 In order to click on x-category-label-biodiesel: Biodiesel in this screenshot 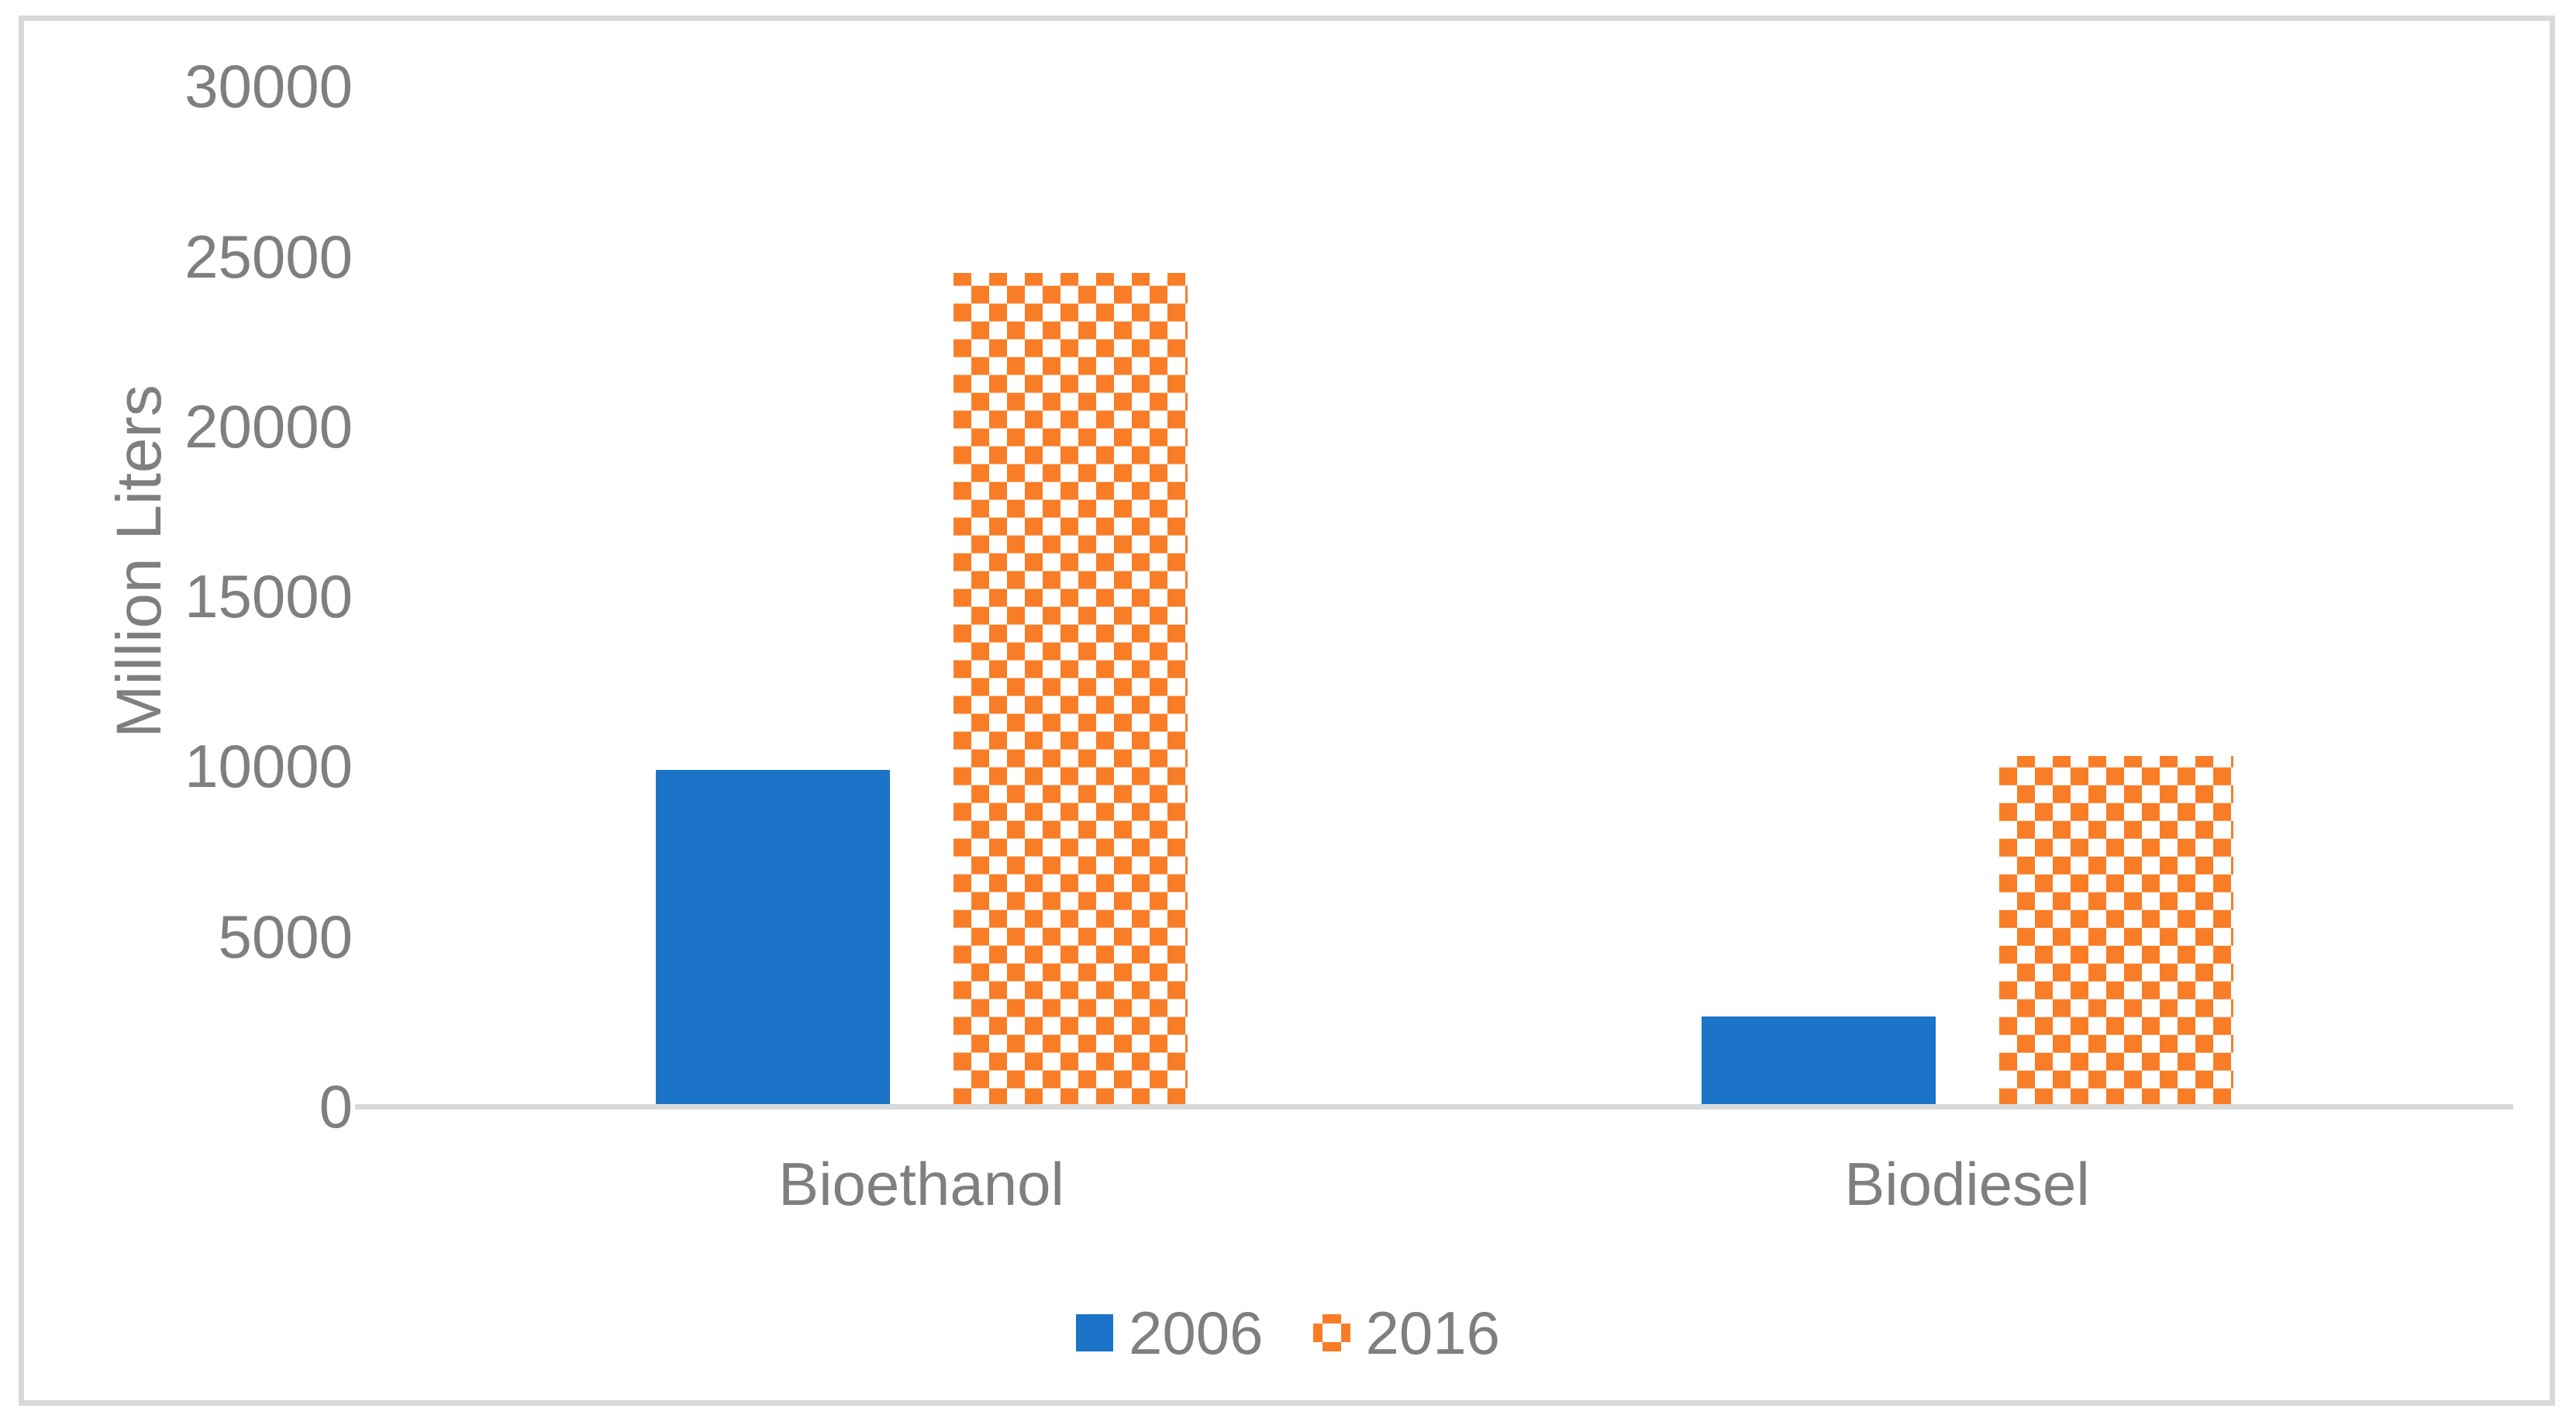, I will do `click(1967, 1184)`.